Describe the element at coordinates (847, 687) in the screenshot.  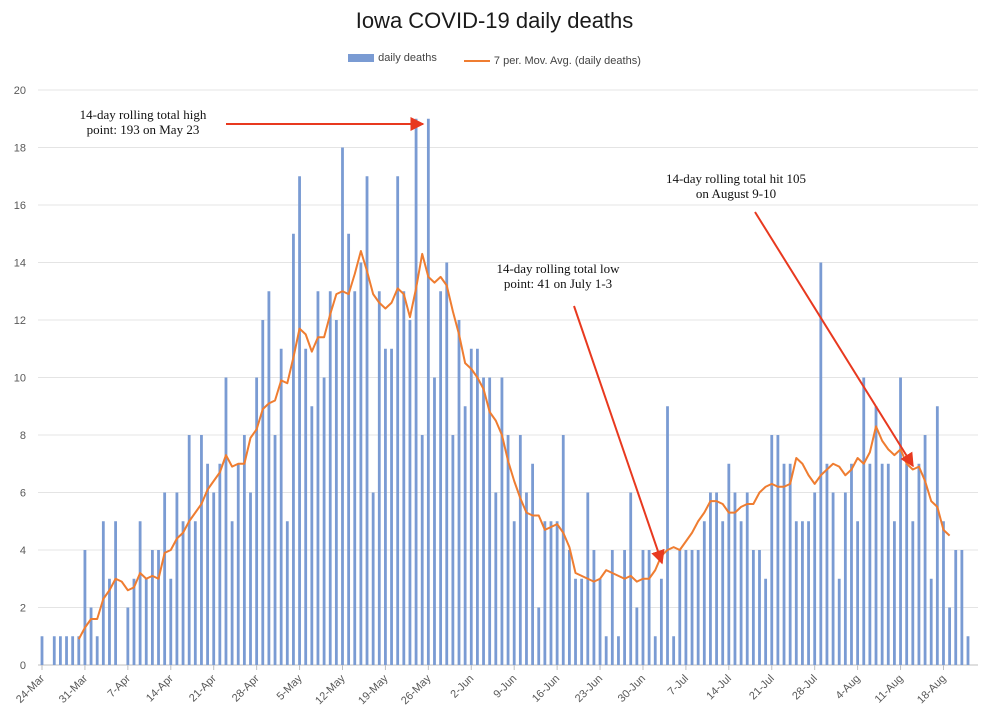
I see `x-tick-label: 4-Aug` at that location.